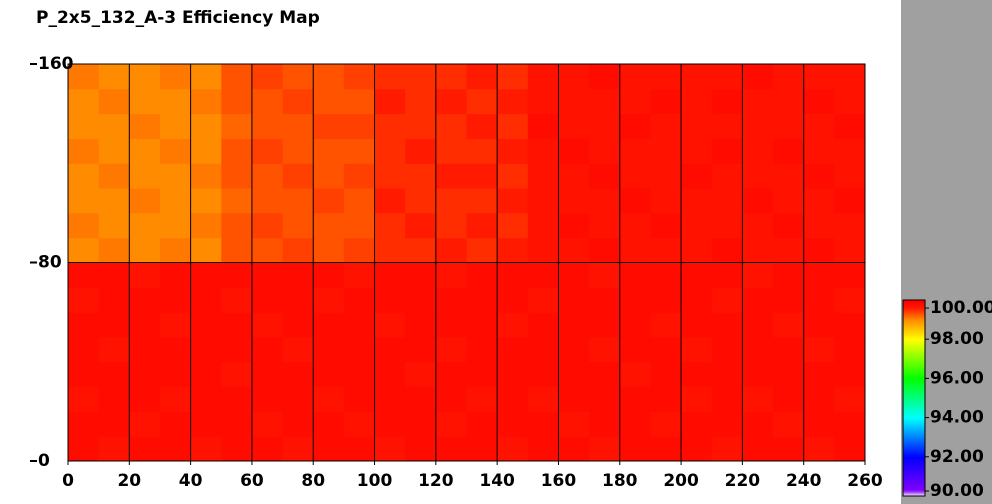 The width and height of the screenshot is (992, 504). Describe the element at coordinates (957, 339) in the screenshot. I see `colorbar-label: 98.00` at that location.